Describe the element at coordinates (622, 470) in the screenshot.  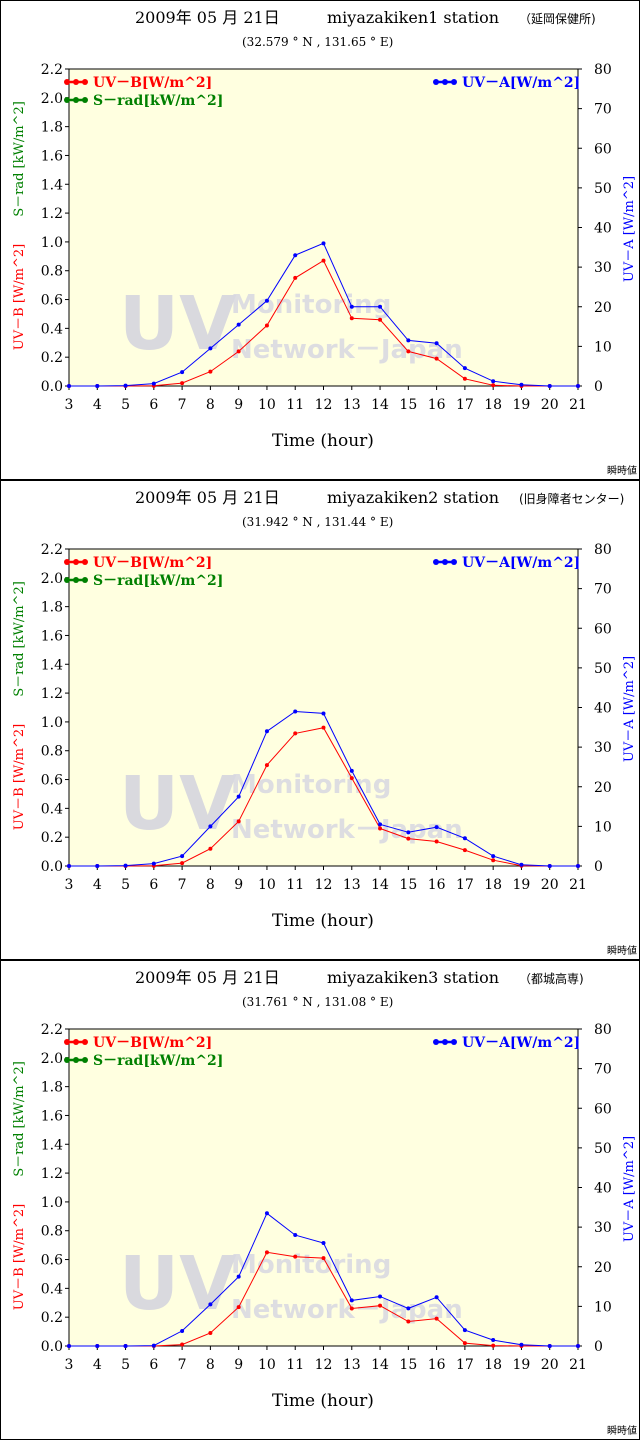
I see `footer-note: 瞬時値` at that location.